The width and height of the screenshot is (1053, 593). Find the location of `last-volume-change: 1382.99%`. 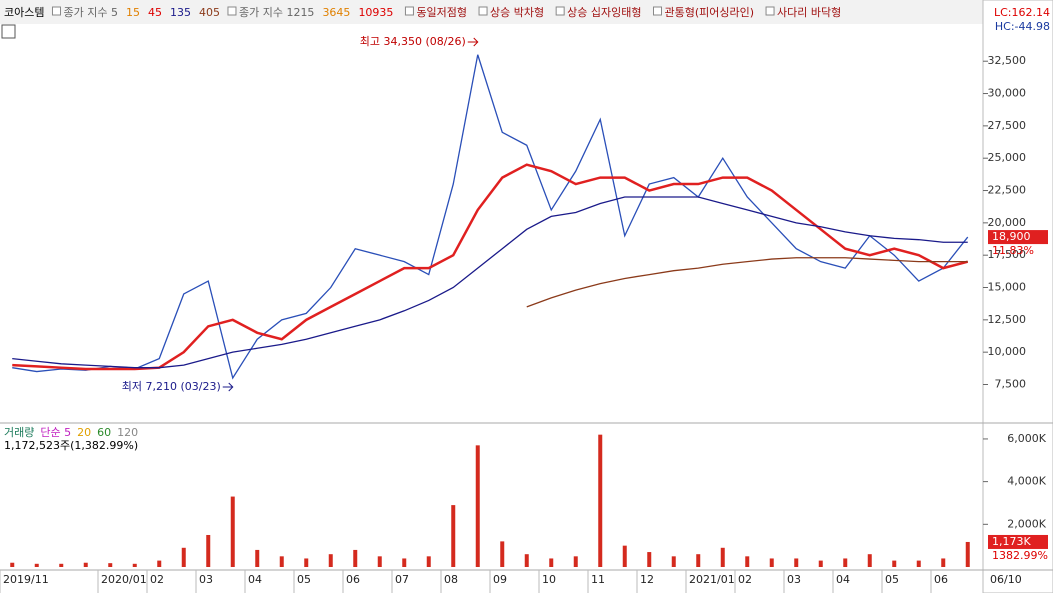

last-volume-change: 1382.99% is located at coordinates (1020, 555).